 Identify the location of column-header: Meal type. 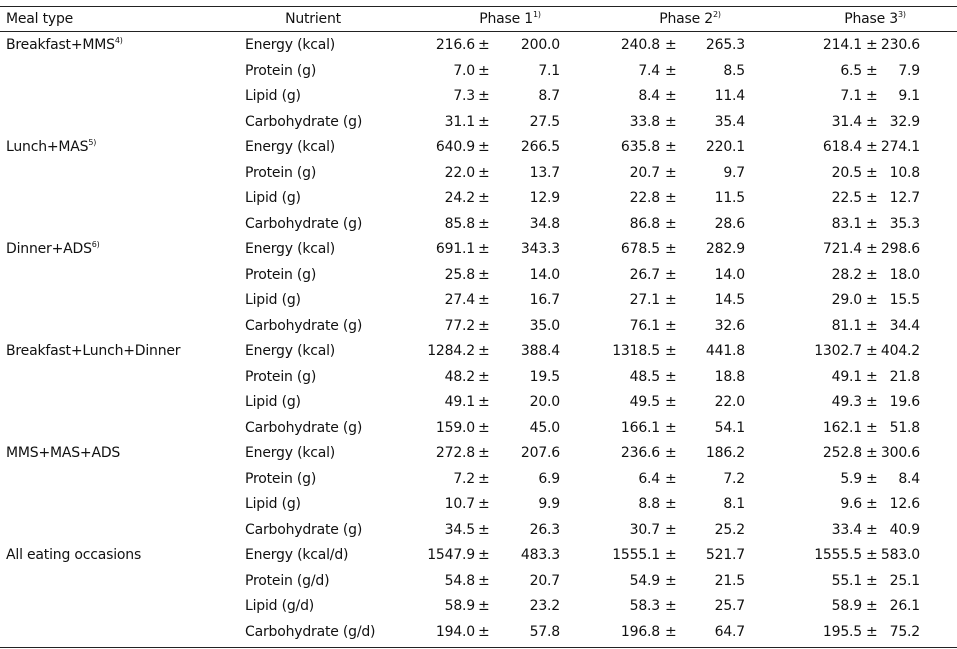
(39, 19).